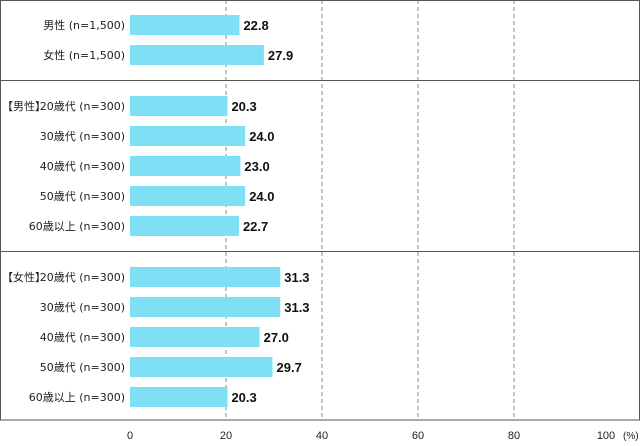 The width and height of the screenshot is (640, 446). What do you see at coordinates (256, 166) in the screenshot?
I see `value-label: 23.0` at bounding box center [256, 166].